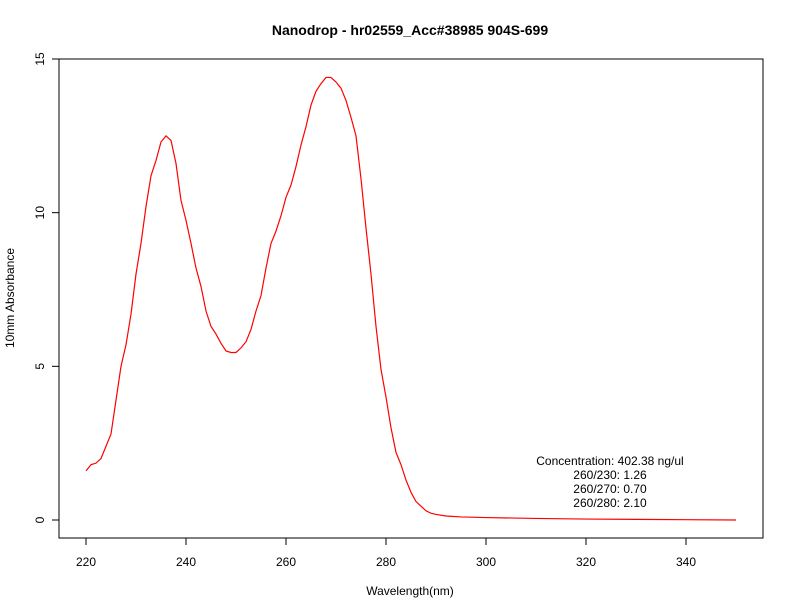 The width and height of the screenshot is (792, 612). Describe the element at coordinates (610, 489) in the screenshot. I see `ratio-260-270-text: 260/270: 0.70` at that location.